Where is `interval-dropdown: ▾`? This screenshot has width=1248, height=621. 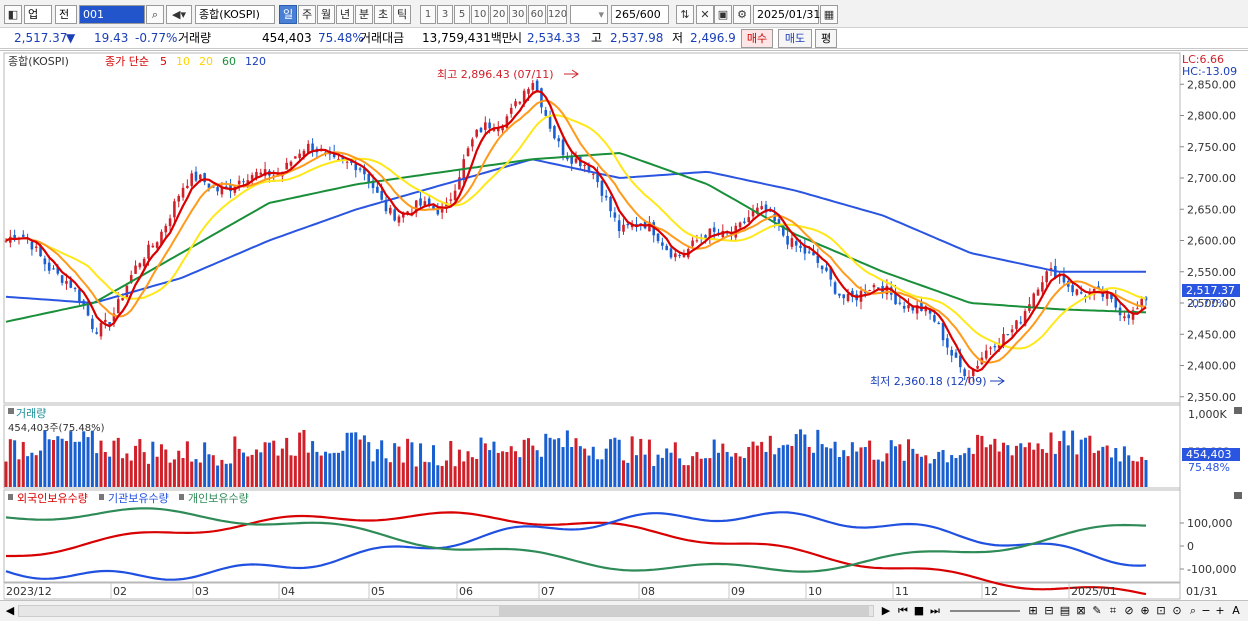 interval-dropdown: ▾ is located at coordinates (589, 14).